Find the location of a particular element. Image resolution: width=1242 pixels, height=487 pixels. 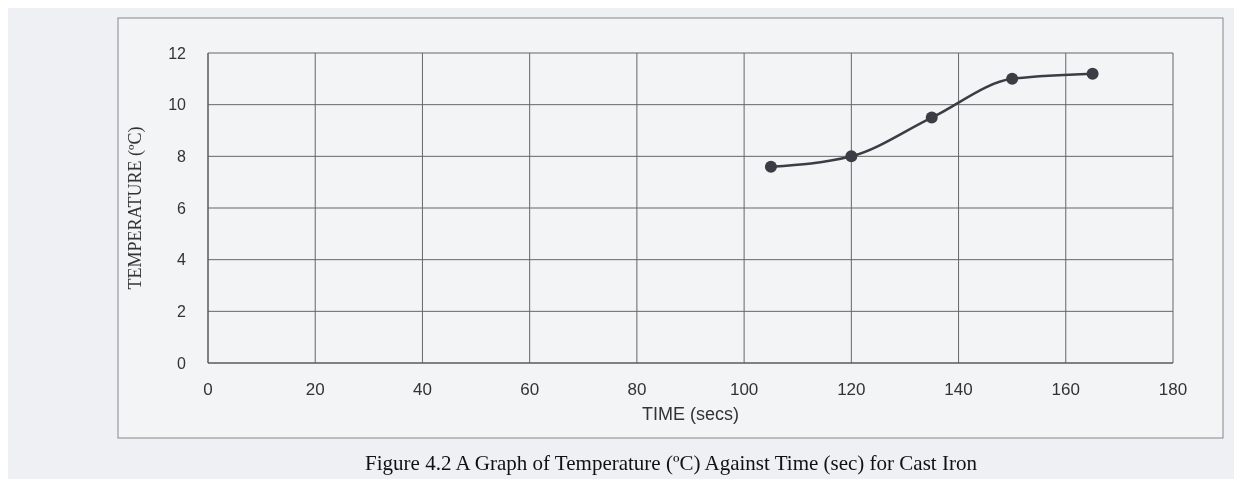

y-tick-label: 10 is located at coordinates (177, 105).